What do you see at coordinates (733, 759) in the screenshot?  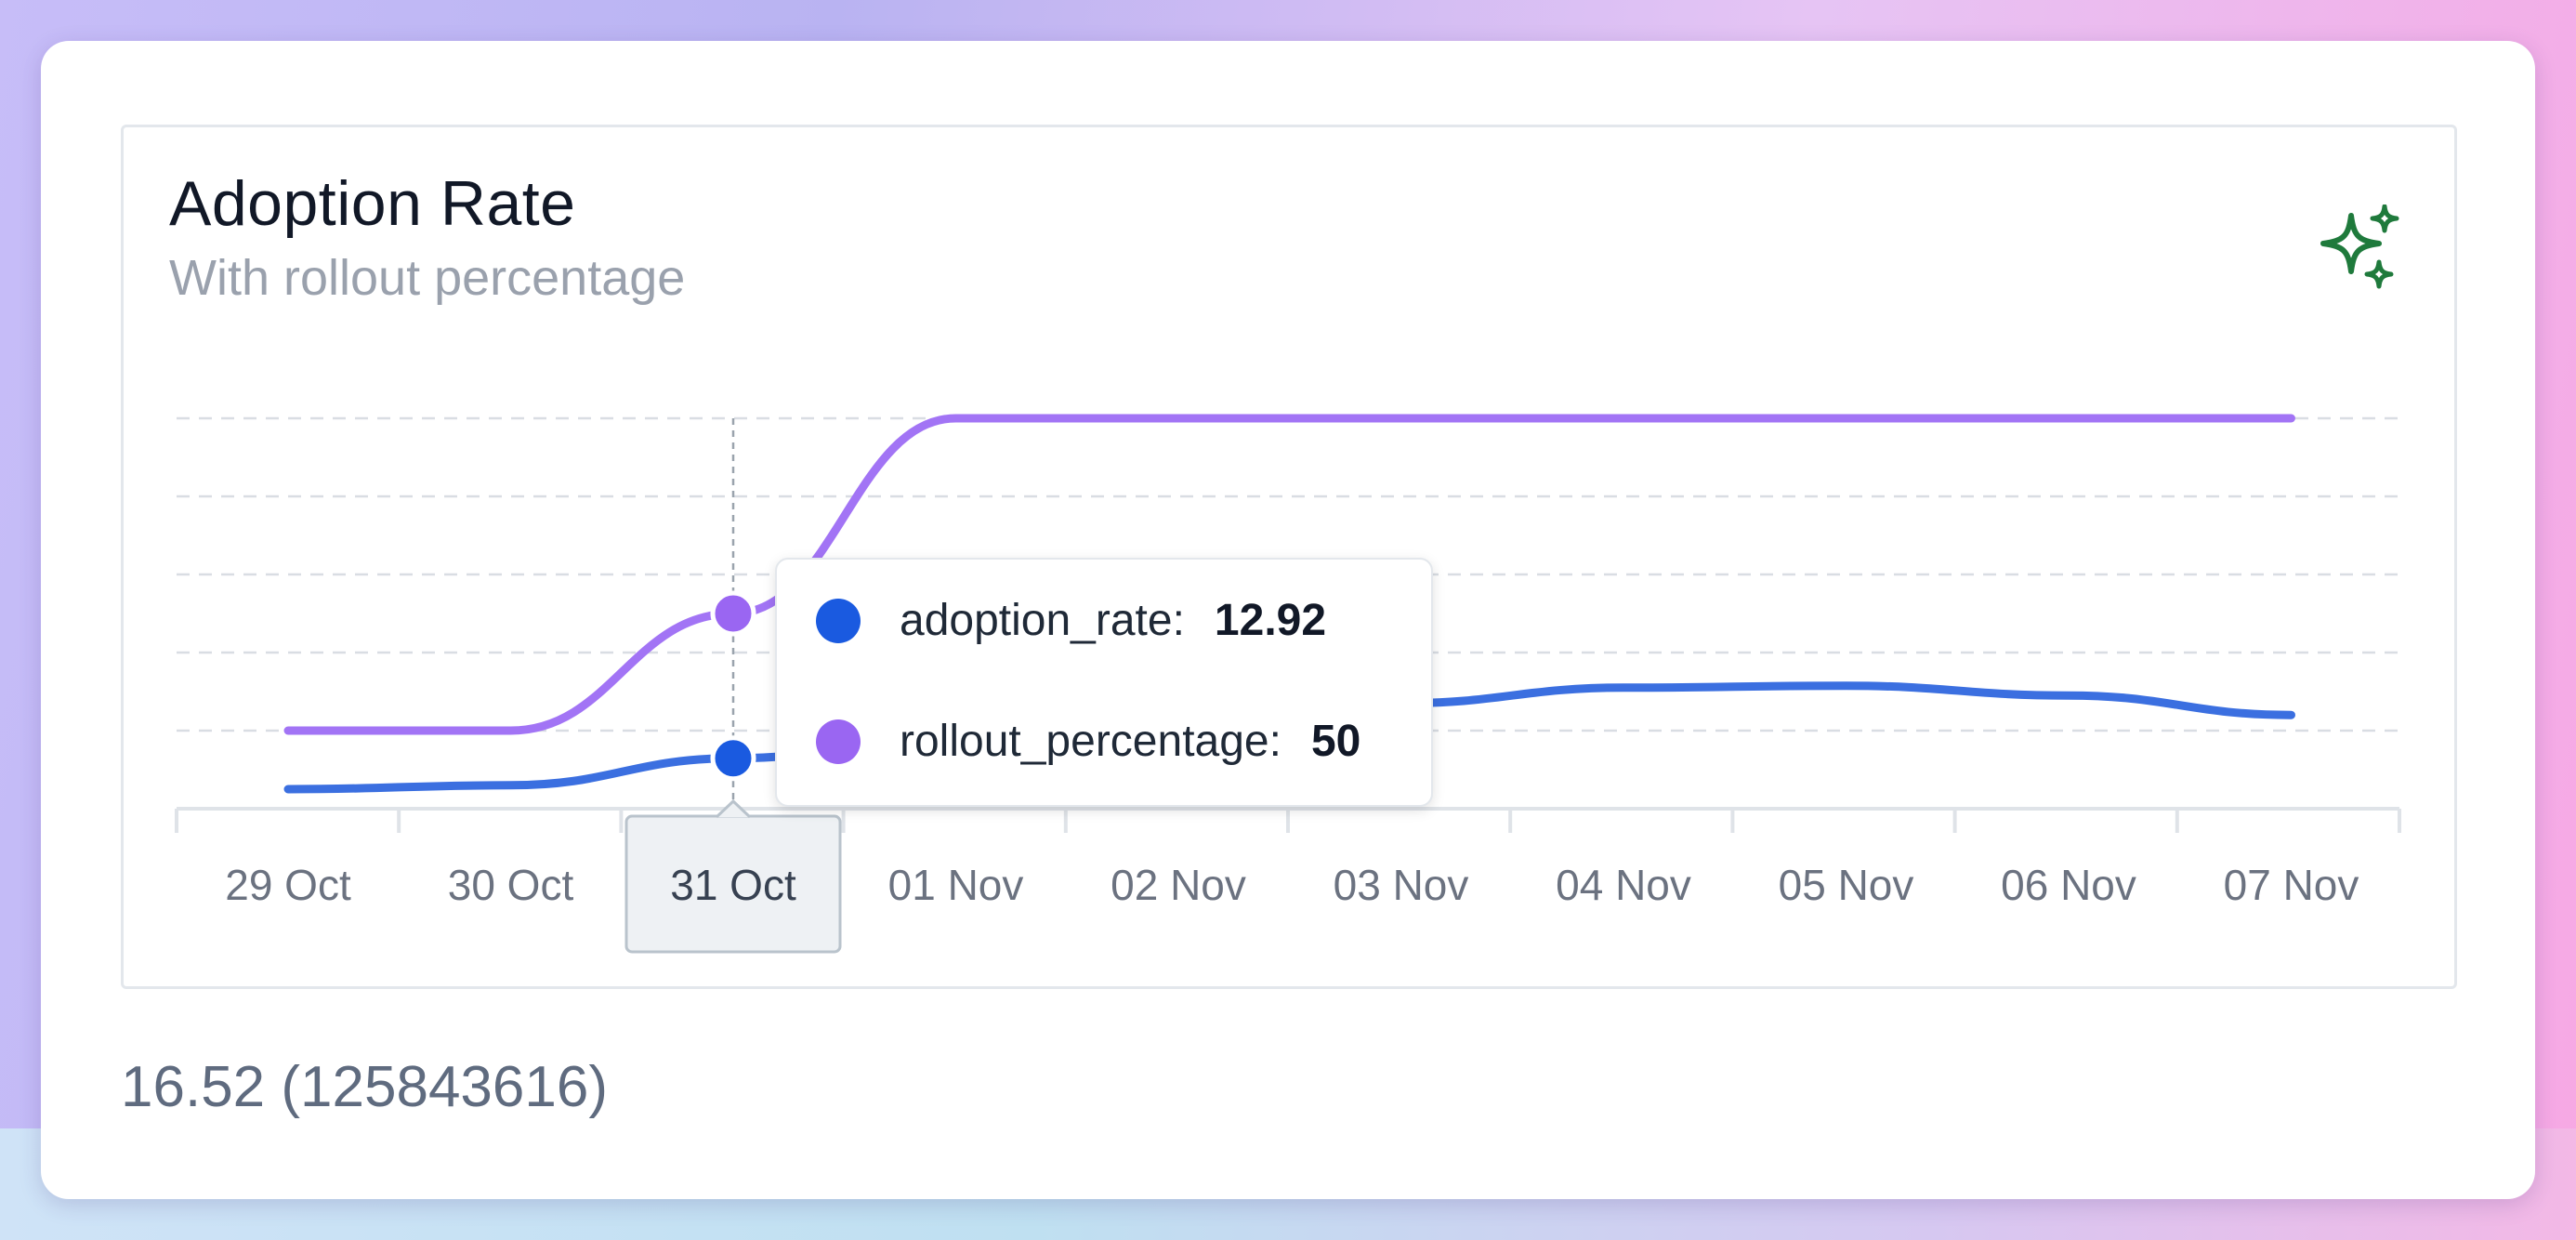 I see `adoption-rate-point` at bounding box center [733, 759].